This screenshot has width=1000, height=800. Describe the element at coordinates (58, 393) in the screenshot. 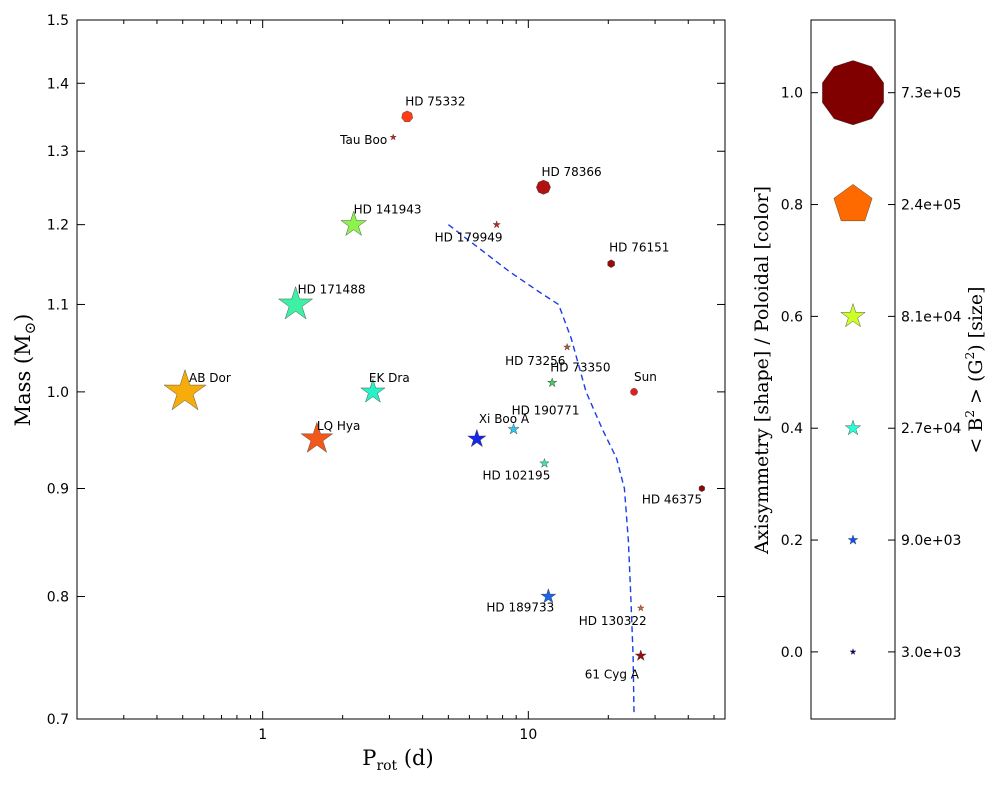

I see `y-tick-label: 1.0` at that location.